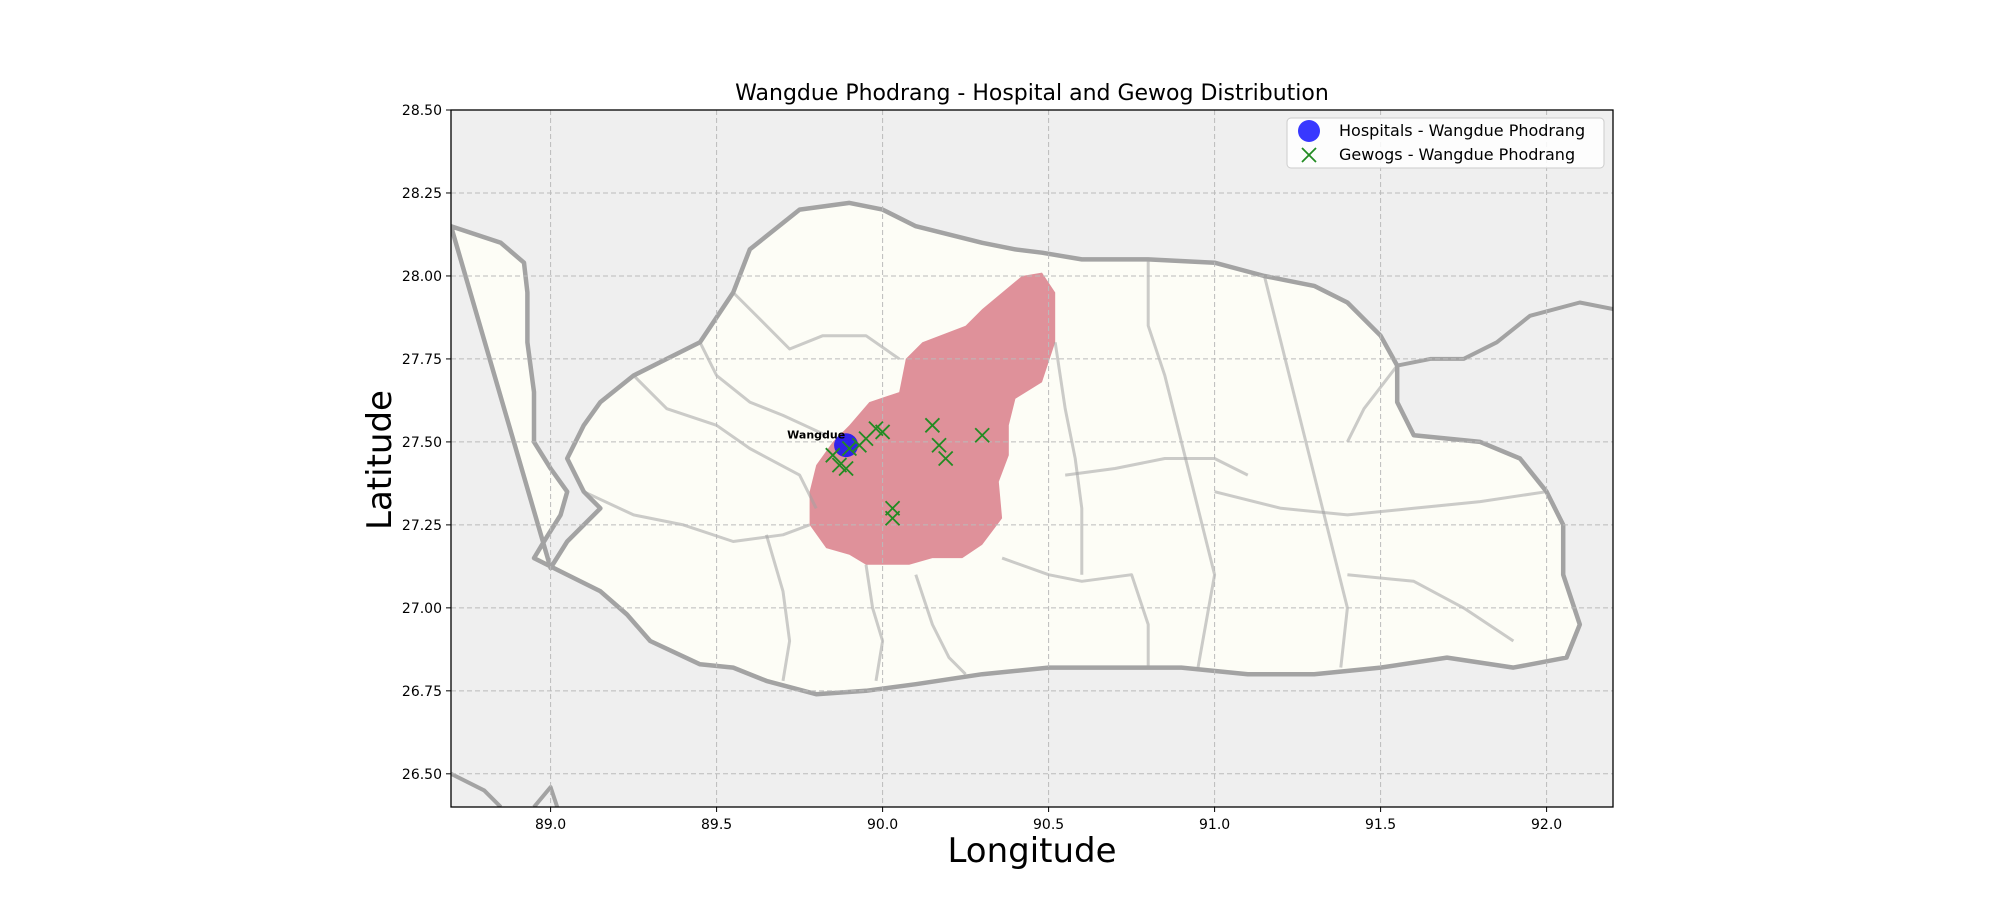 The image size is (2000, 900). I want to click on wangdue-phodrang-region, so click(932, 418).